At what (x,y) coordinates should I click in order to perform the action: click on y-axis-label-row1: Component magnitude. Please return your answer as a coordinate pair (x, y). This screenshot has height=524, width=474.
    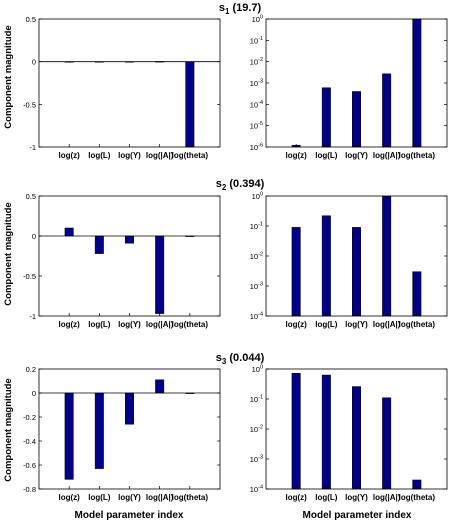
    Looking at the image, I should click on (8, 76).